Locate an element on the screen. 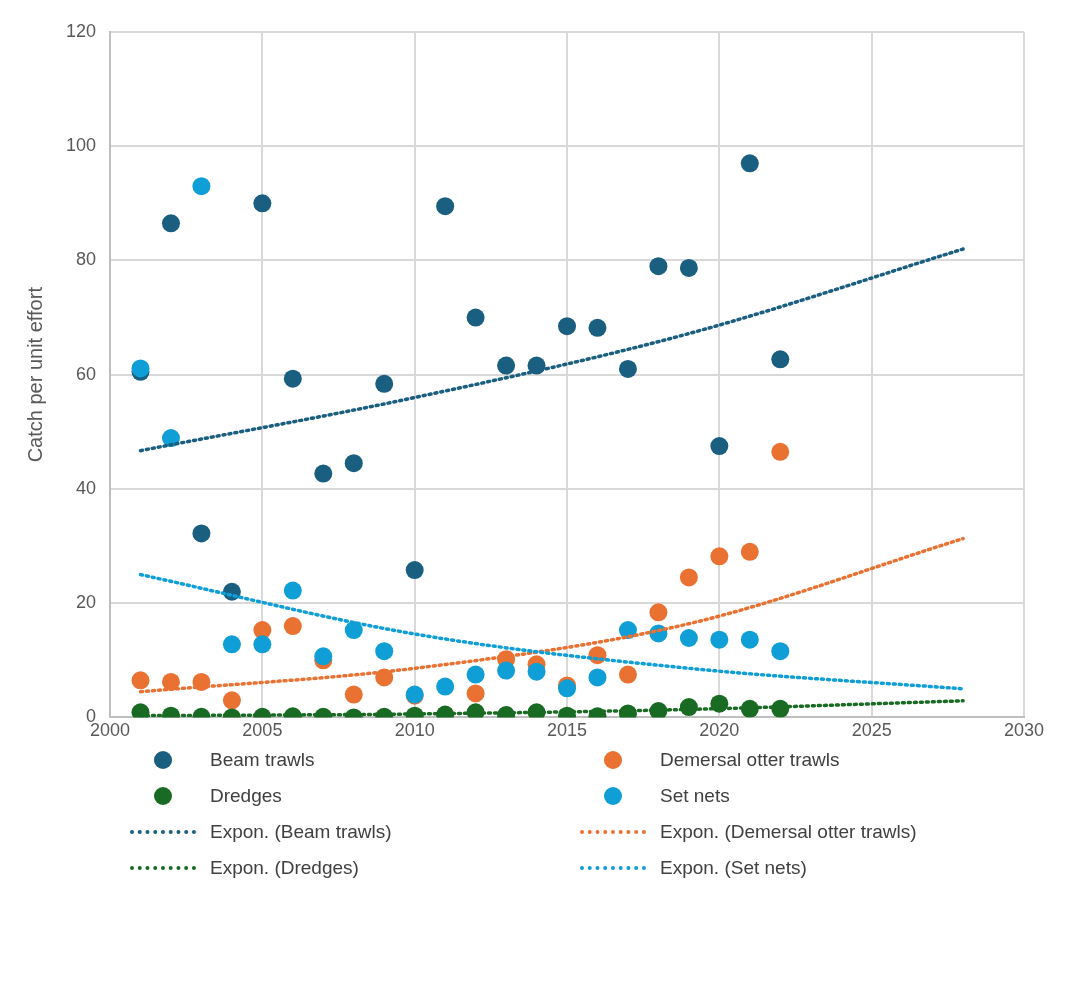  legend-label: Demersal otter trawls is located at coordinates (750, 760).